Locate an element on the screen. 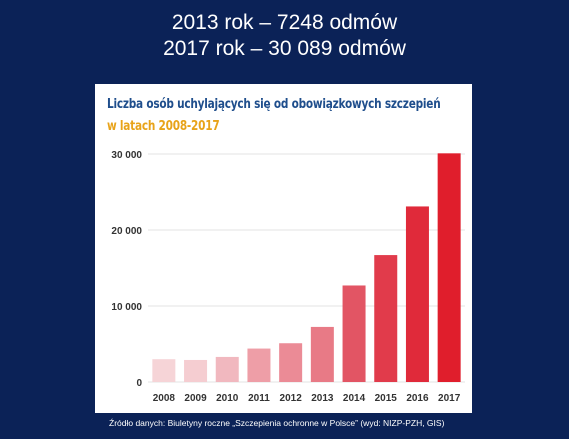 The height and width of the screenshot is (439, 569). y-tick-label: 30 000 is located at coordinates (126, 155).